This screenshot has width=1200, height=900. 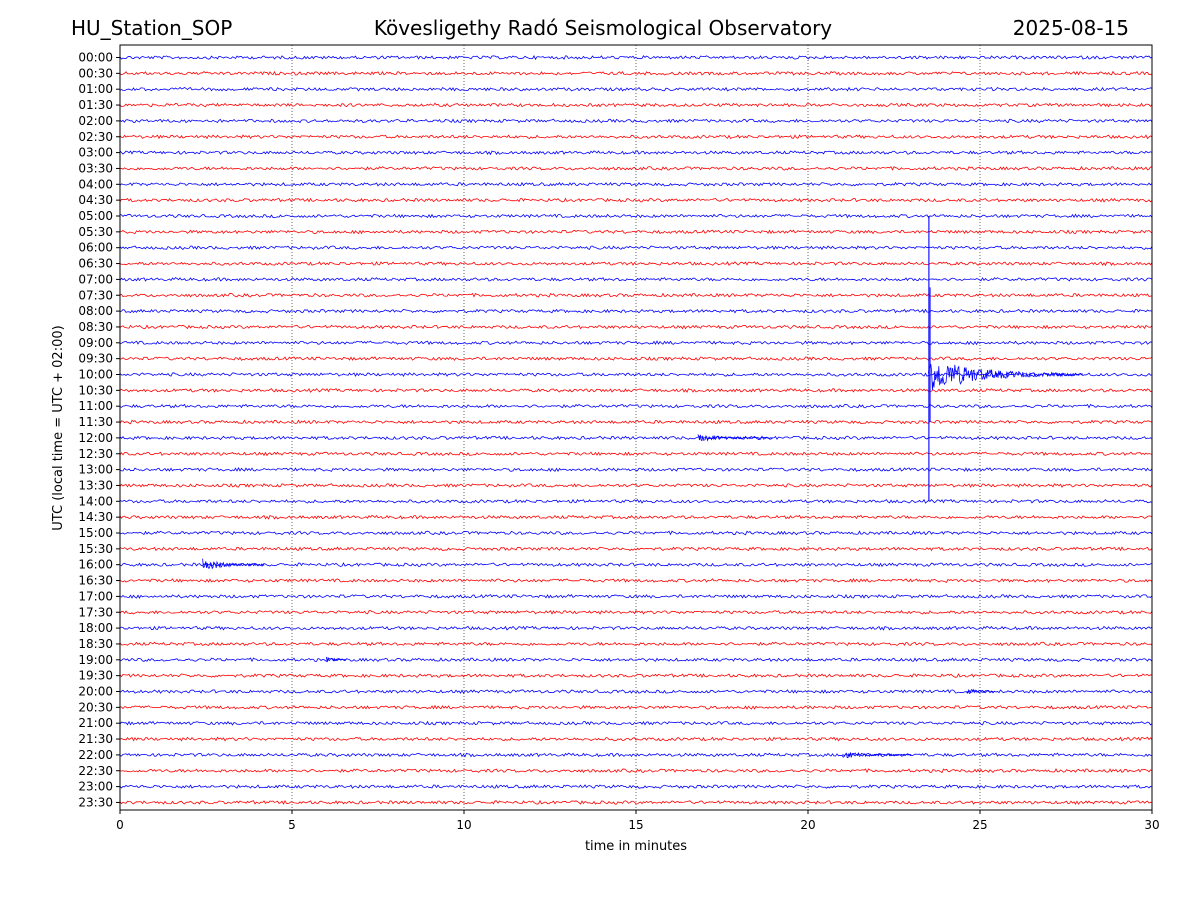 I want to click on y-tick-label: 03:30, so click(x=95, y=168).